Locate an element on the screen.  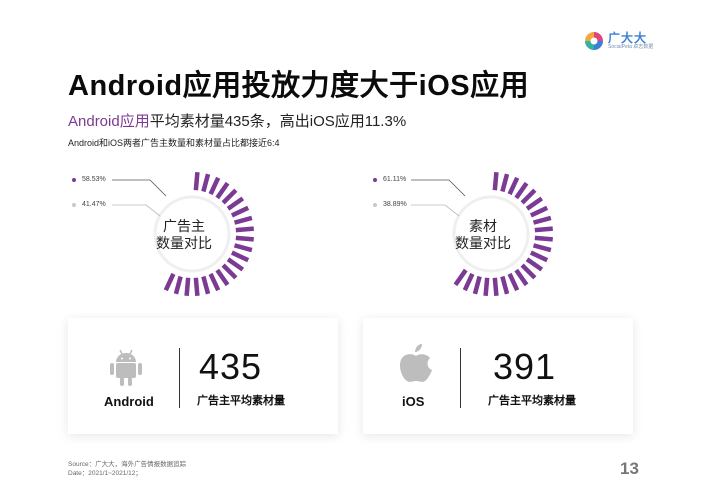
page-title: Android应用投放力度大于iOS应用 is located at coordinates (299, 86).